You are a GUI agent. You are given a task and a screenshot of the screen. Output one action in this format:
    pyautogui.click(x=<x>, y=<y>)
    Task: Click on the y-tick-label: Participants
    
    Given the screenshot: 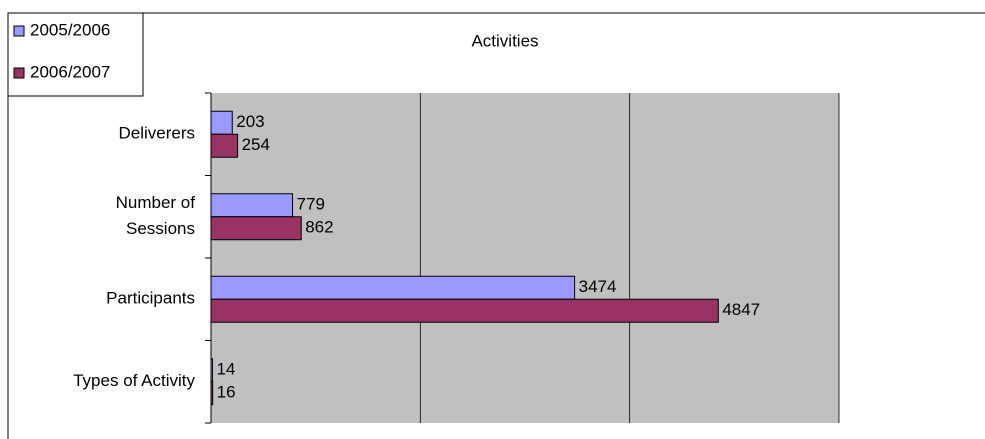 What is the action you would take?
    pyautogui.click(x=150, y=298)
    